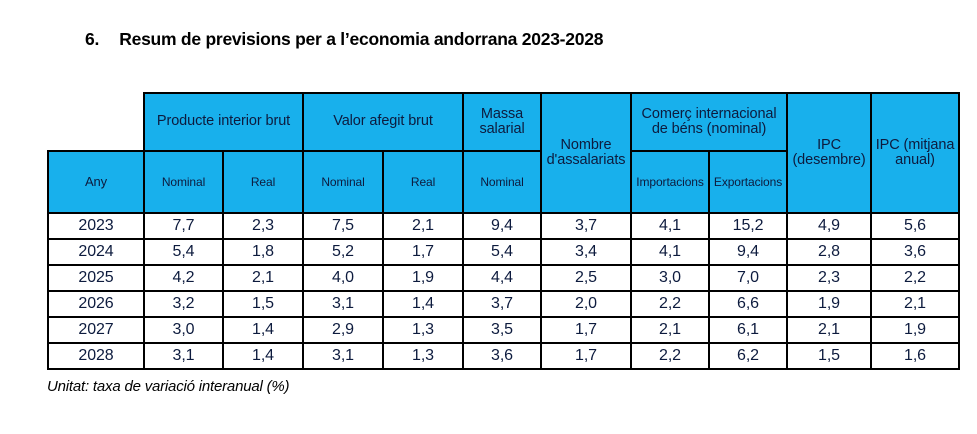  I want to click on cell-any: 2026, so click(96, 304).